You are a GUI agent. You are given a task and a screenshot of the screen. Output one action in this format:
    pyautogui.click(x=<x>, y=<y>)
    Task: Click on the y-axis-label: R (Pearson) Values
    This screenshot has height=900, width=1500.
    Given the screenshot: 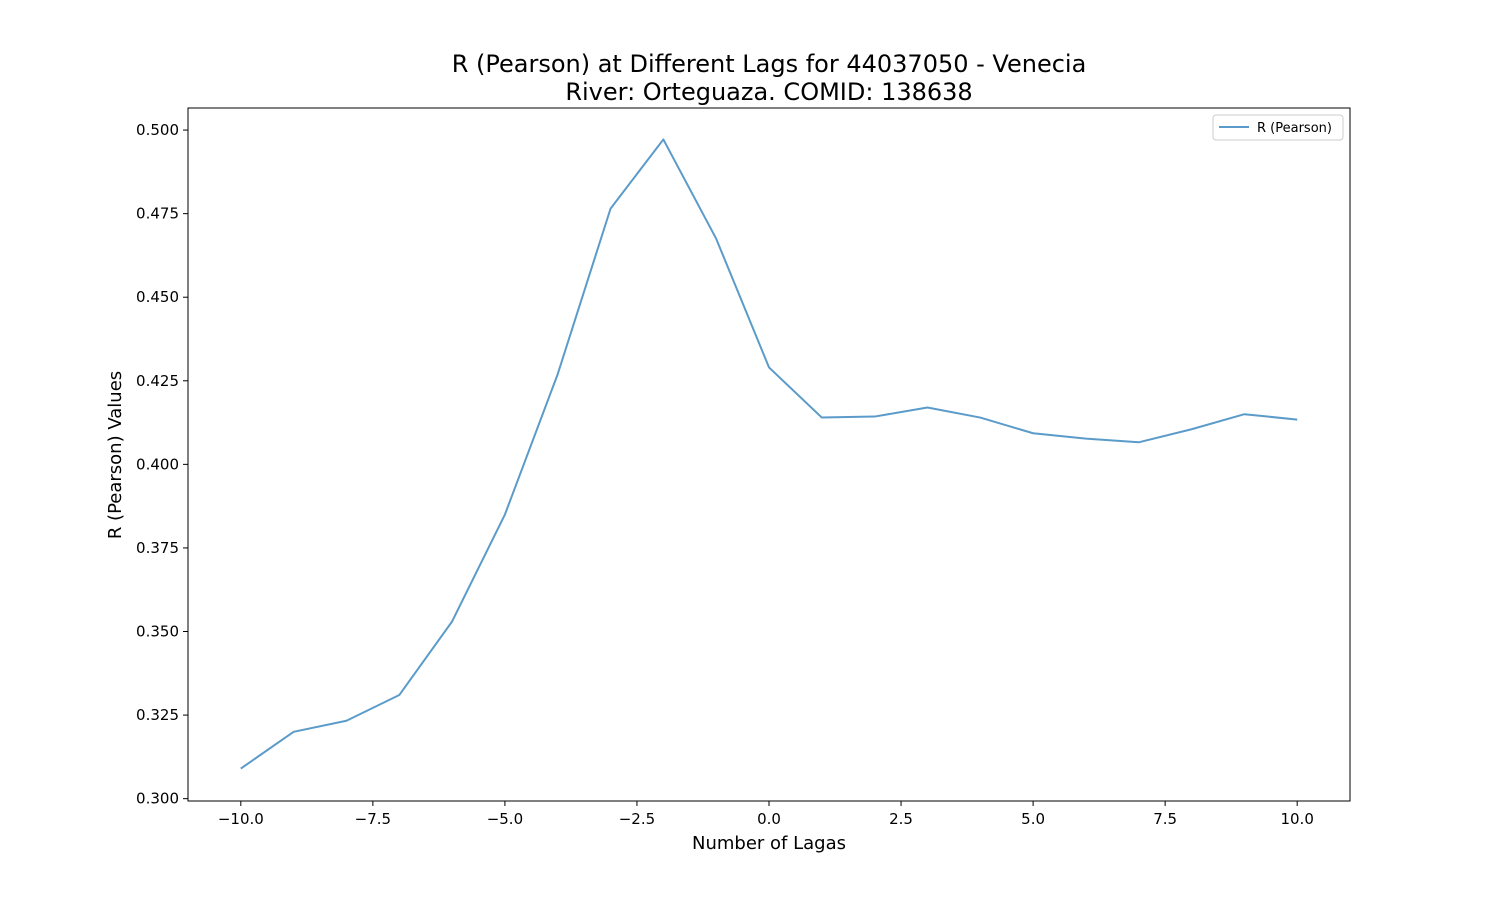 What is the action you would take?
    pyautogui.click(x=115, y=455)
    